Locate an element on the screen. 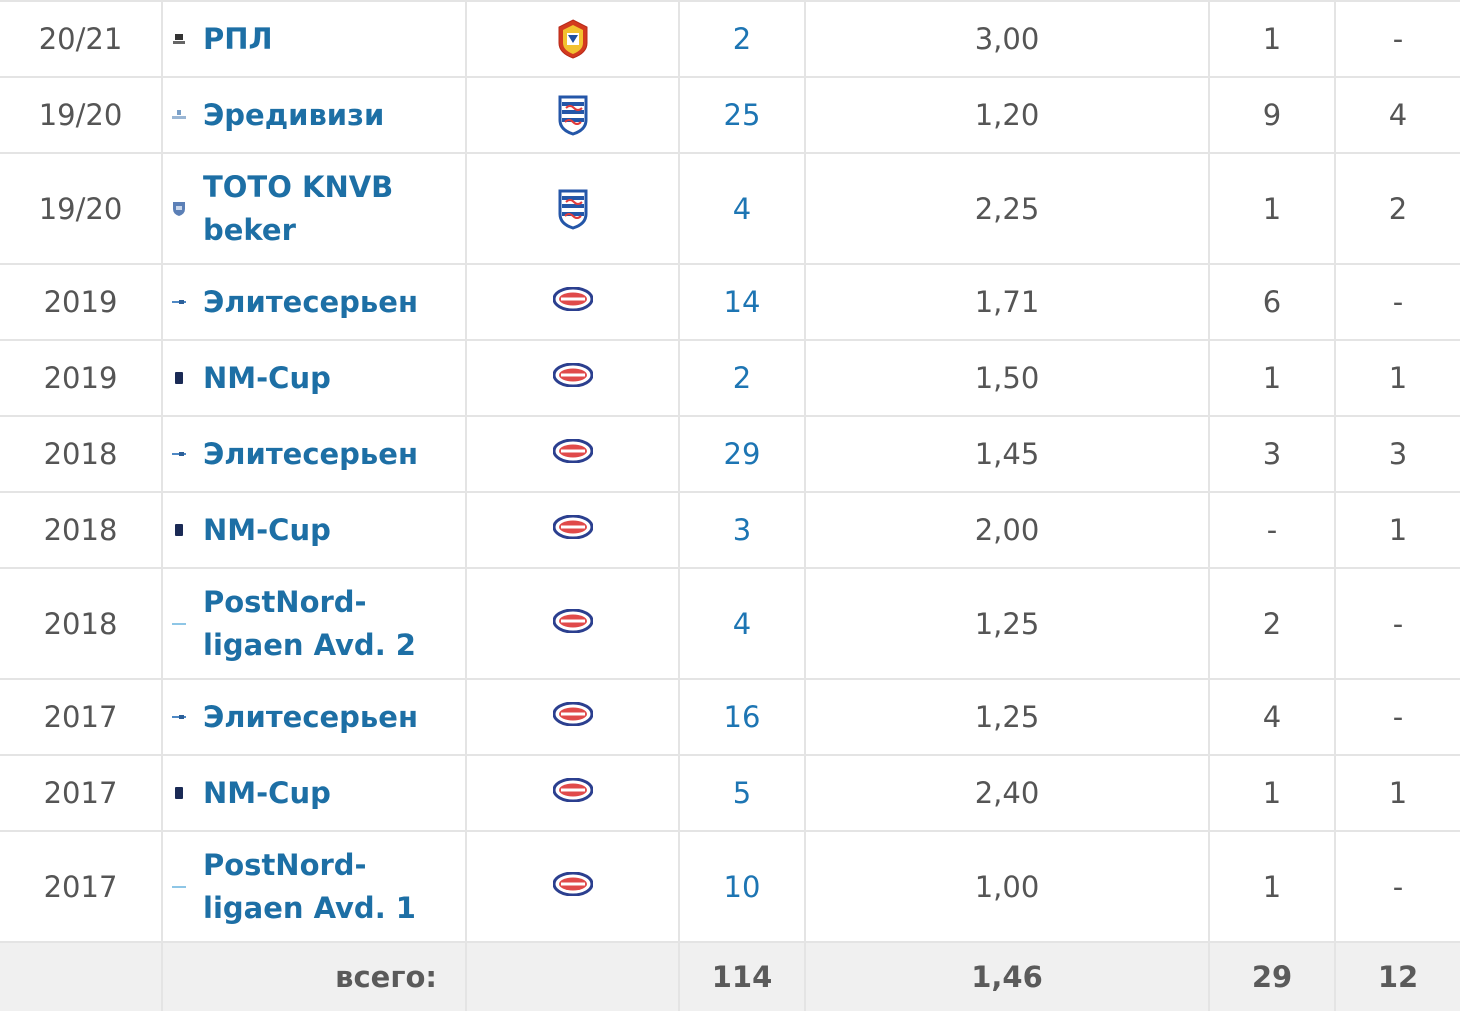 The height and width of the screenshot is (1011, 1460). average-cell: 1,45 is located at coordinates (1007, 454).